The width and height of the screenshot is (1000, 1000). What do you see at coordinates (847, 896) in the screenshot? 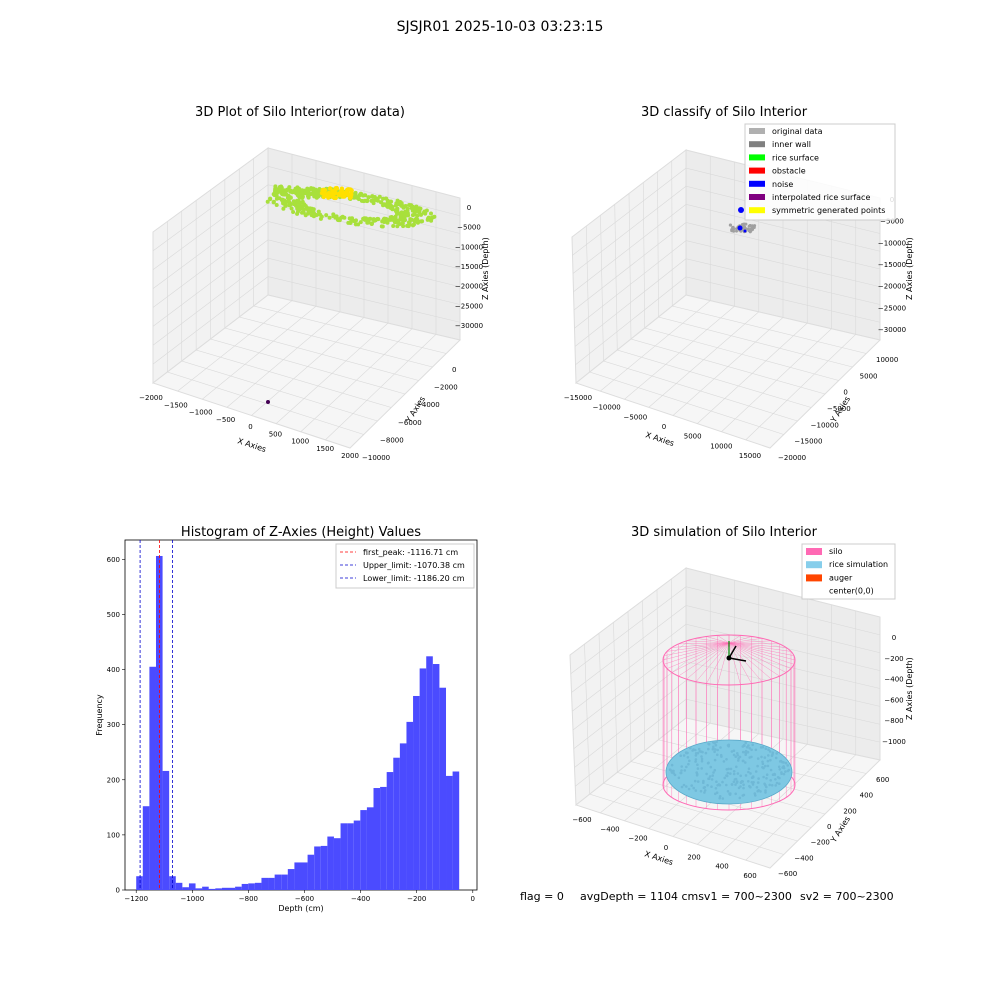
I see `sv2-status: sv2 = 700~2300` at bounding box center [847, 896].